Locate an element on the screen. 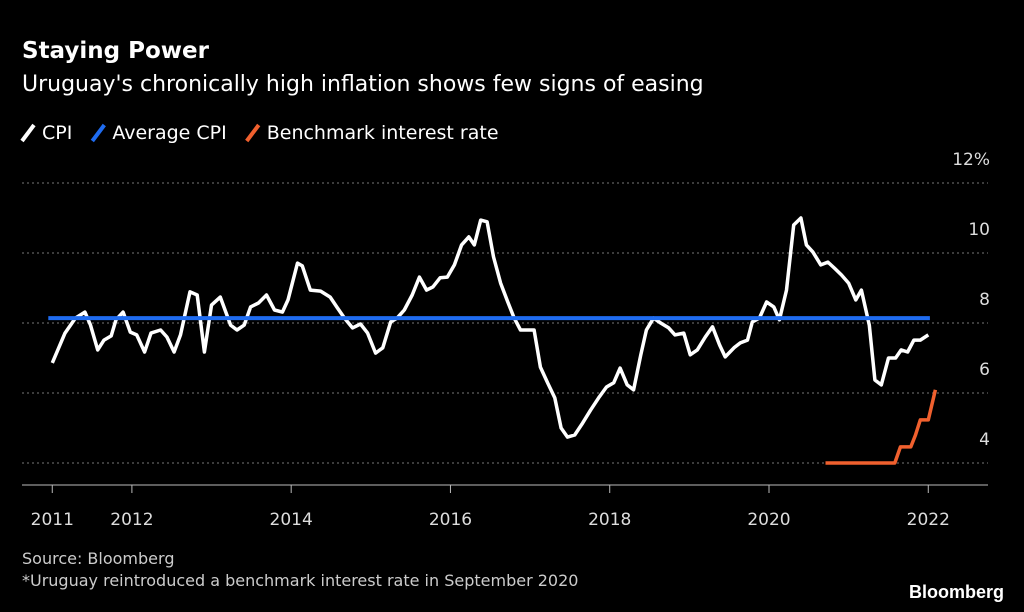 The width and height of the screenshot is (1024, 612). legend-label: Benchmark interest rate is located at coordinates (383, 133).